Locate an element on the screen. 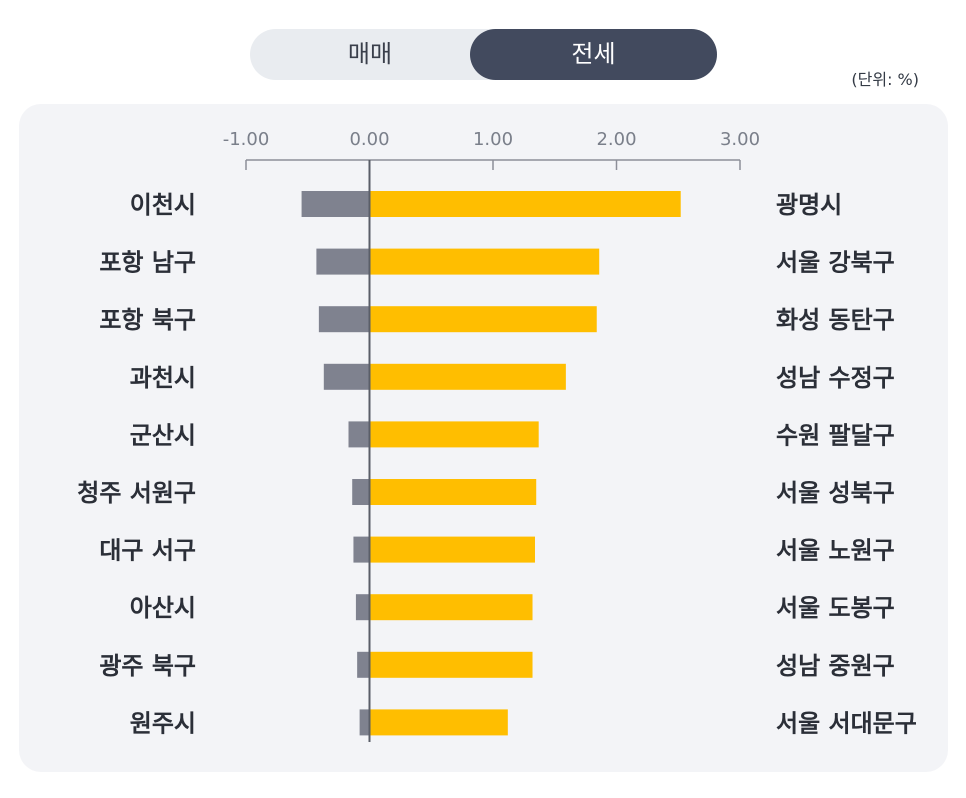 This screenshot has width=966, height=798. market-type-toggle: 매매 전세 is located at coordinates (483, 54).